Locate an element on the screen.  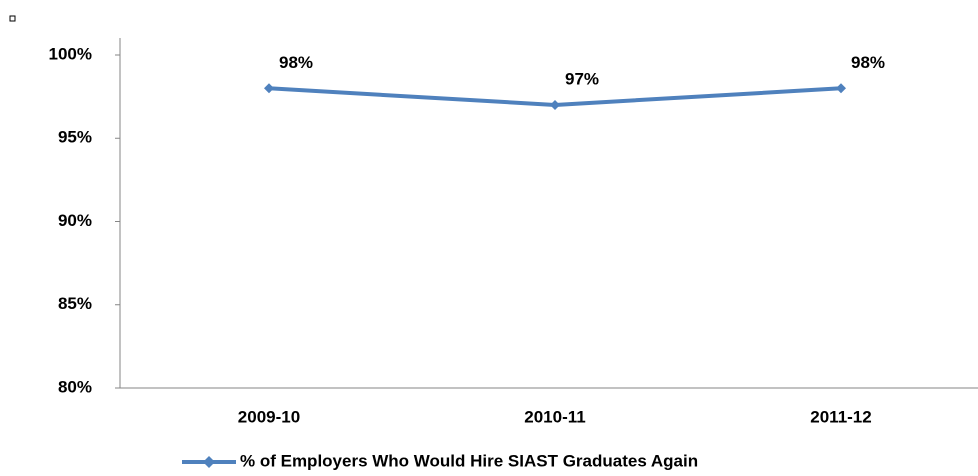
y-tick-label: 80% is located at coordinates (75, 386).